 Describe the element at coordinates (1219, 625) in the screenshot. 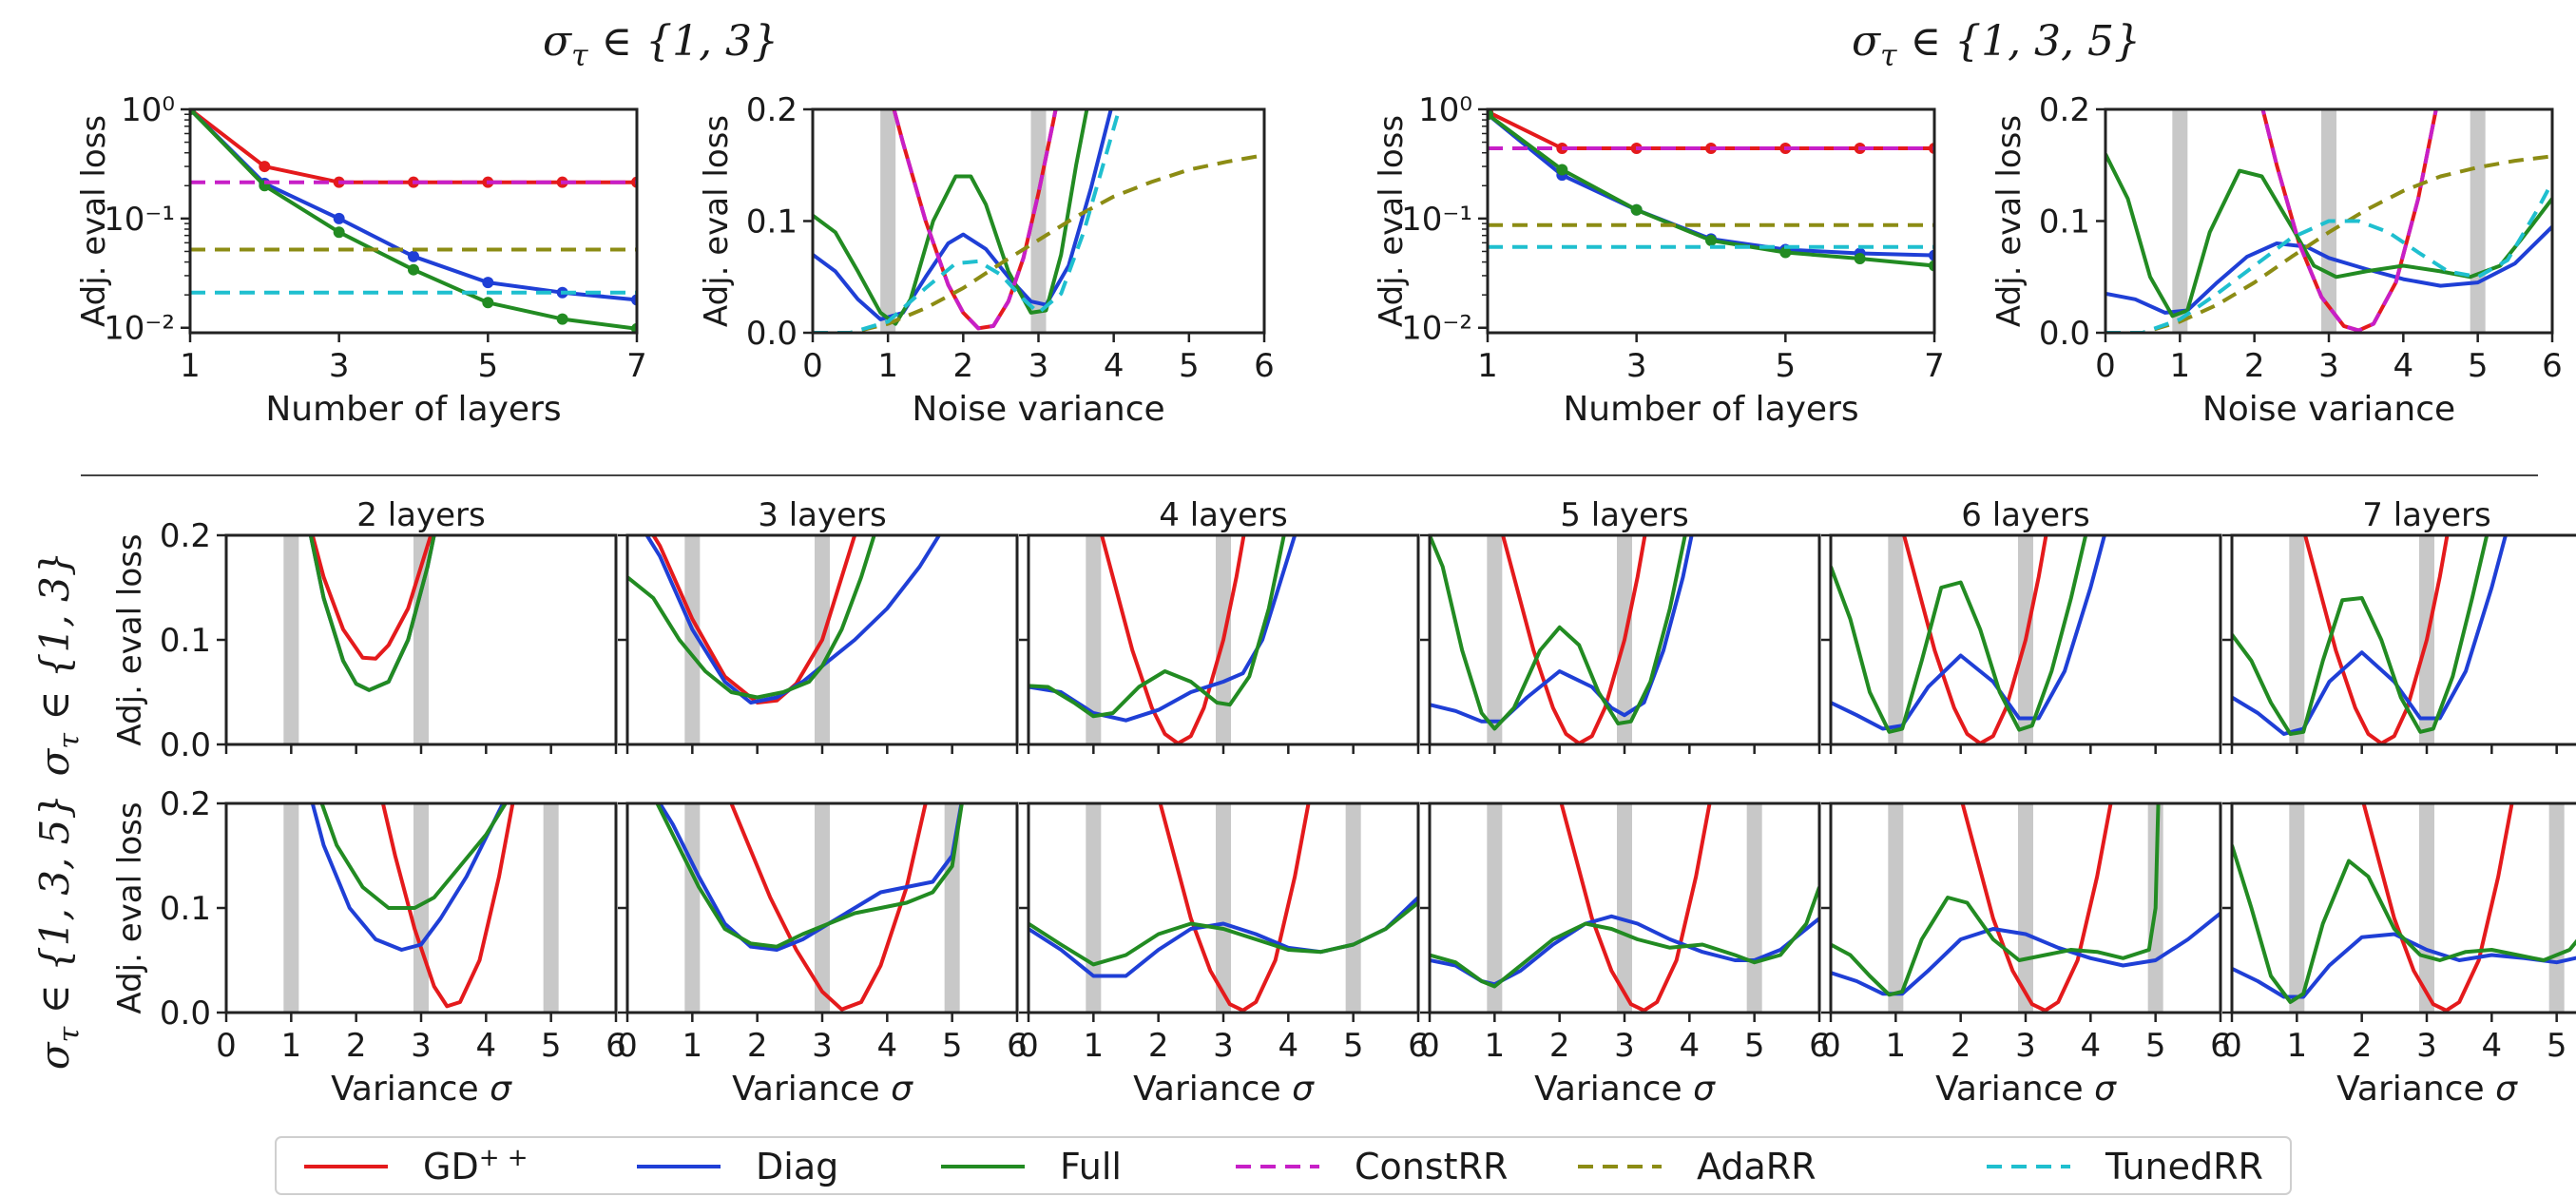

I see `chart-grid-13-4: 4 layers` at that location.